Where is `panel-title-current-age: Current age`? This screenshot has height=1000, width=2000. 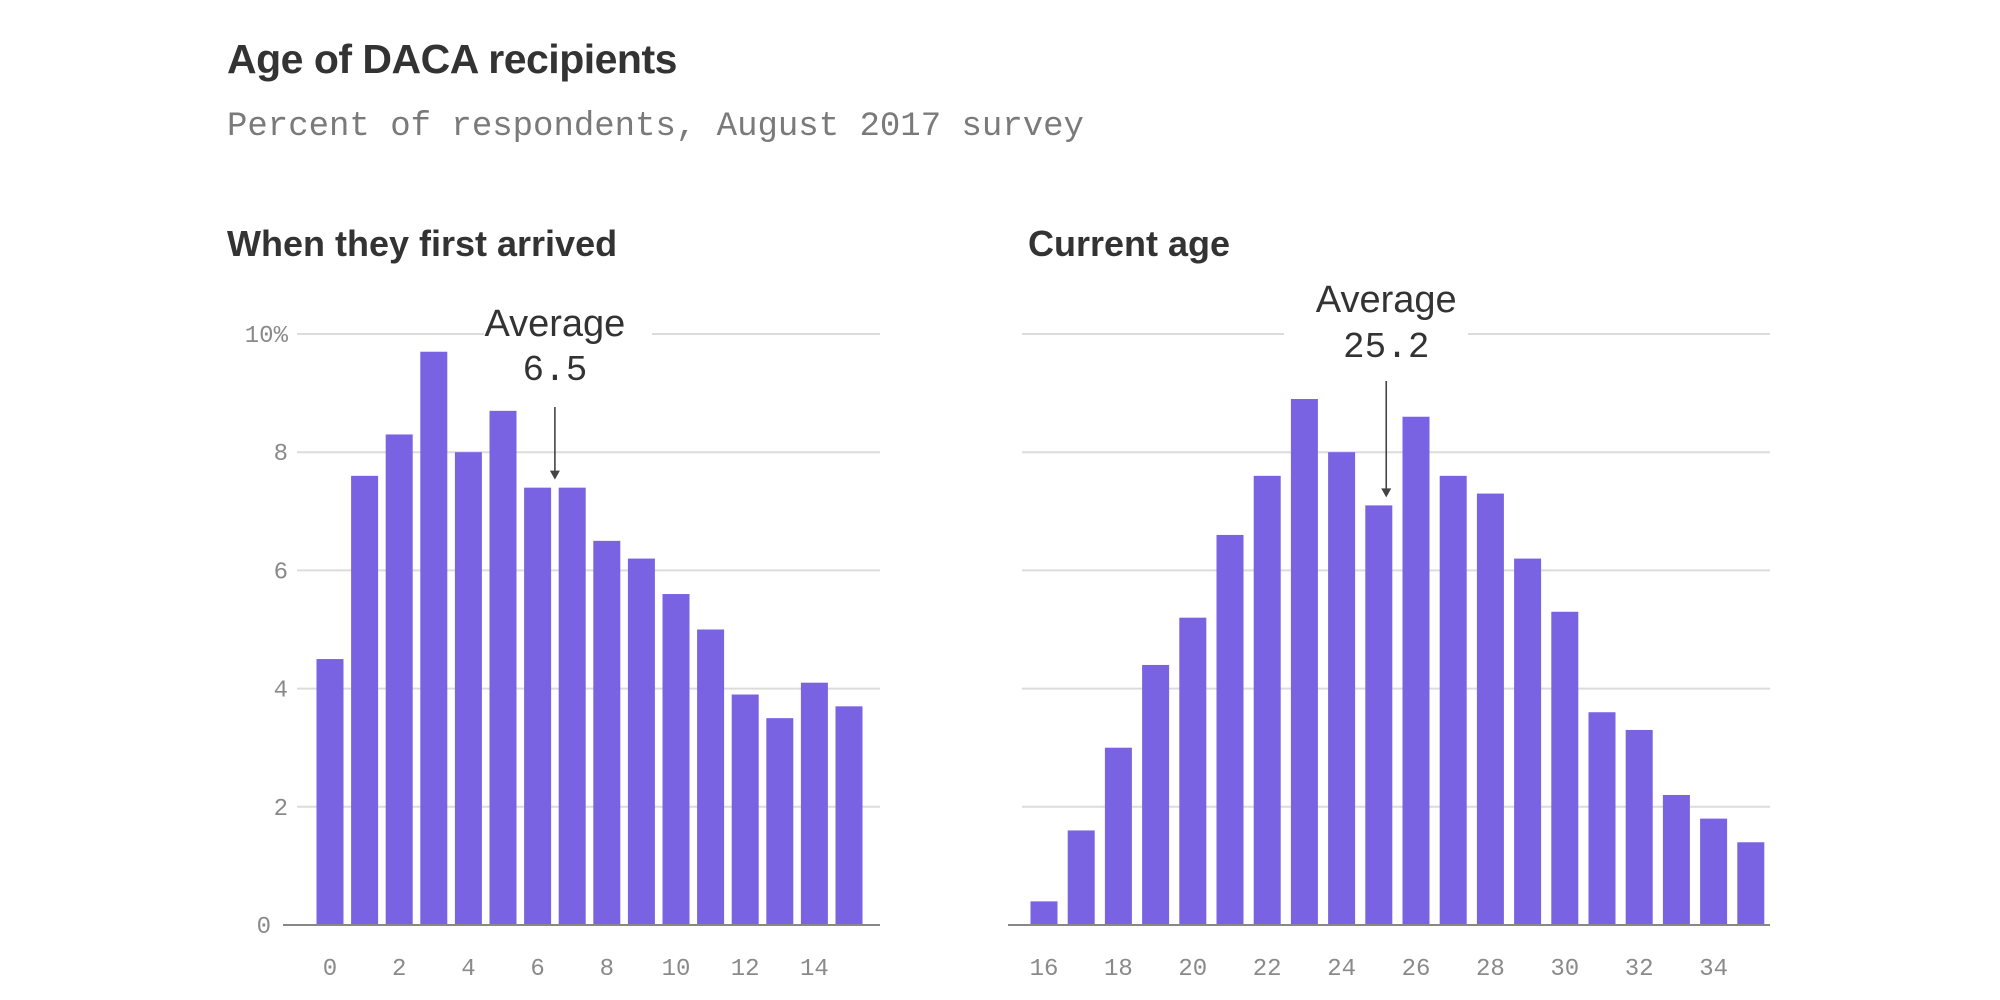 panel-title-current-age: Current age is located at coordinates (1129, 243).